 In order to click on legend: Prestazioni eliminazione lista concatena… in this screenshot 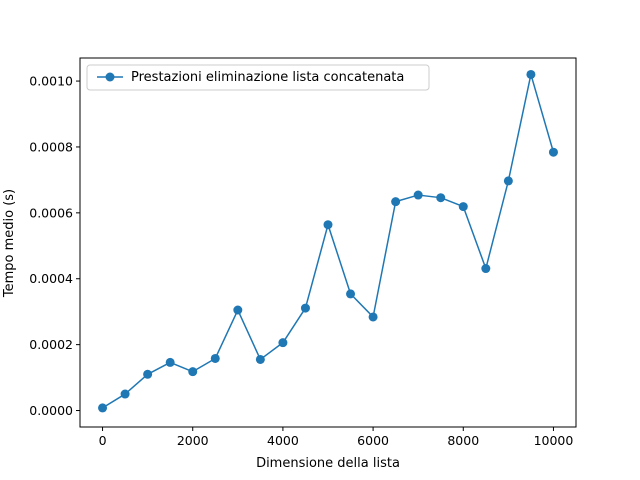, I will do `click(258, 77)`.